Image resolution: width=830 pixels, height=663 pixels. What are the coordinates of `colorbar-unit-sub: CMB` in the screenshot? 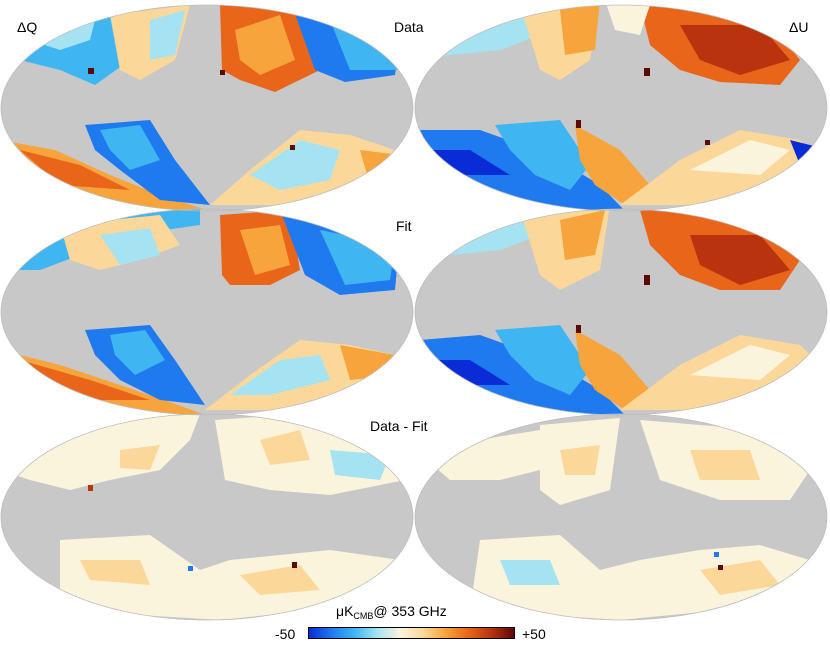 It's located at (363, 616).